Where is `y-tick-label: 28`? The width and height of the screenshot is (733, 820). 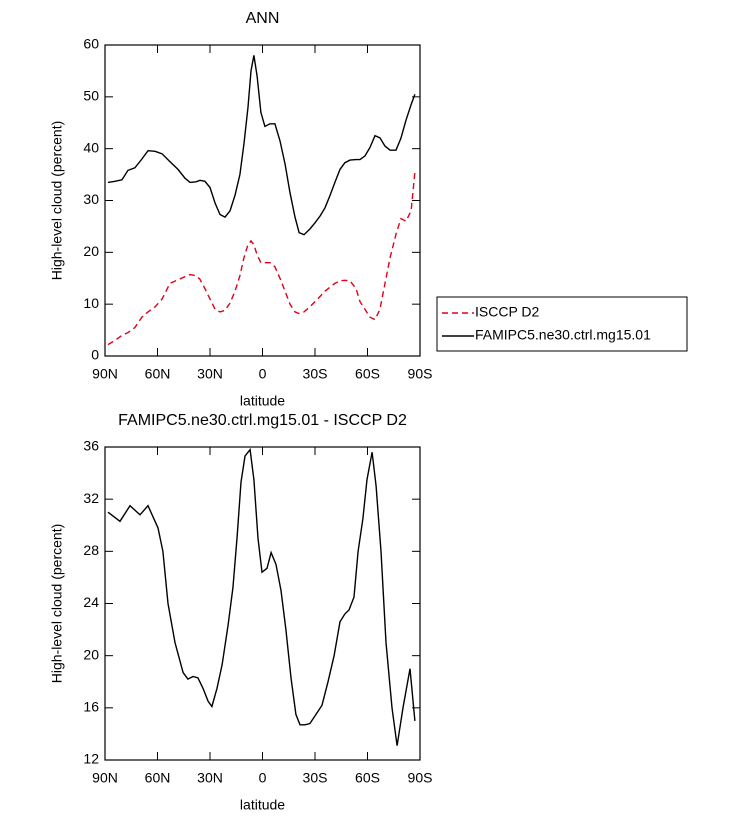 y-tick-label: 28 is located at coordinates (91, 550).